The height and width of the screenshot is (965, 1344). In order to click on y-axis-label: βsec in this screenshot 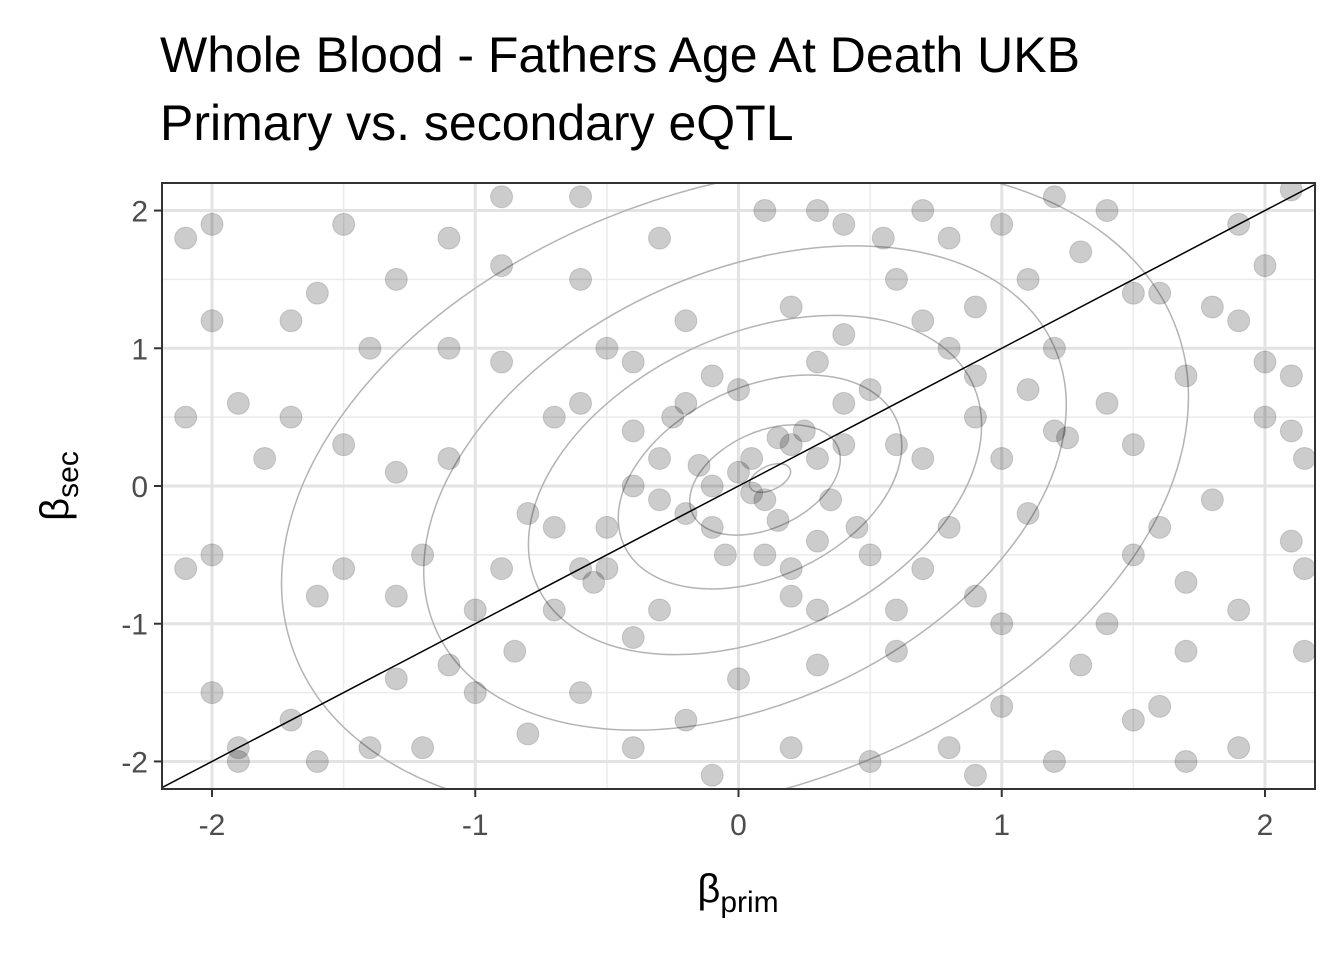, I will do `click(59, 486)`.